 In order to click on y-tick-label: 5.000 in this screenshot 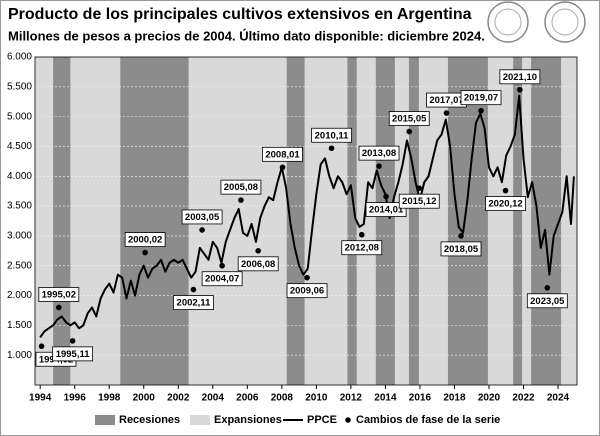, I will do `click(19, 116)`.